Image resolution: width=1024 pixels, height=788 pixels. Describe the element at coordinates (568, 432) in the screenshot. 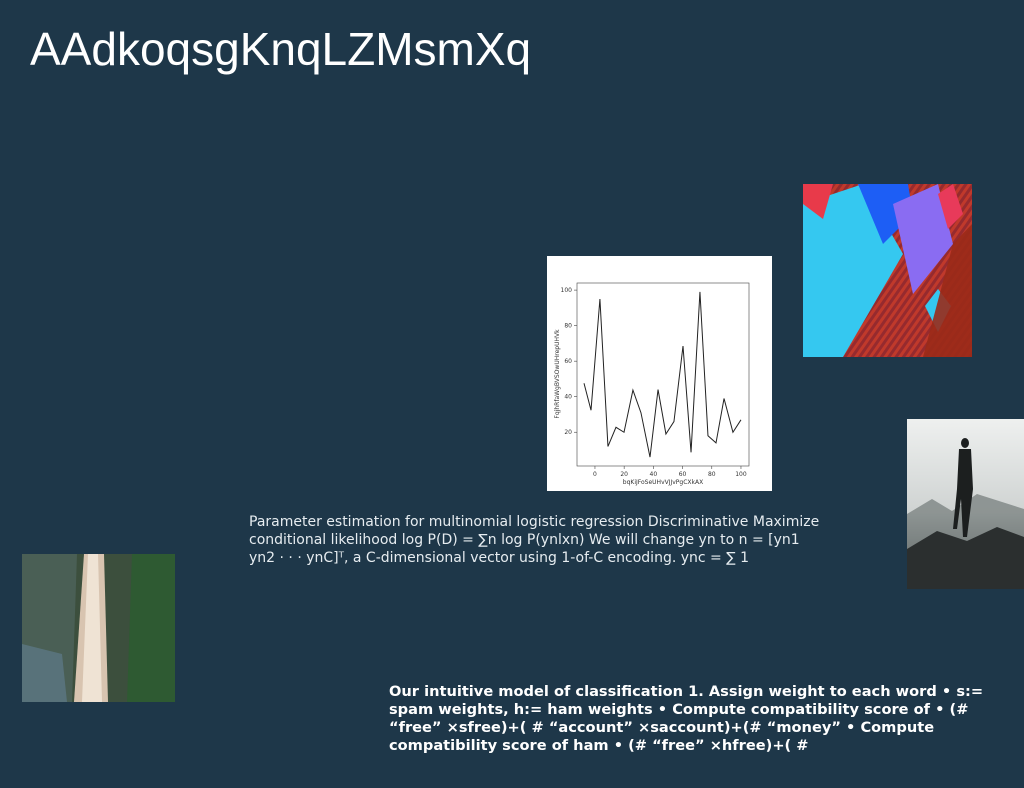

I see `y-tick-label: 20` at that location.